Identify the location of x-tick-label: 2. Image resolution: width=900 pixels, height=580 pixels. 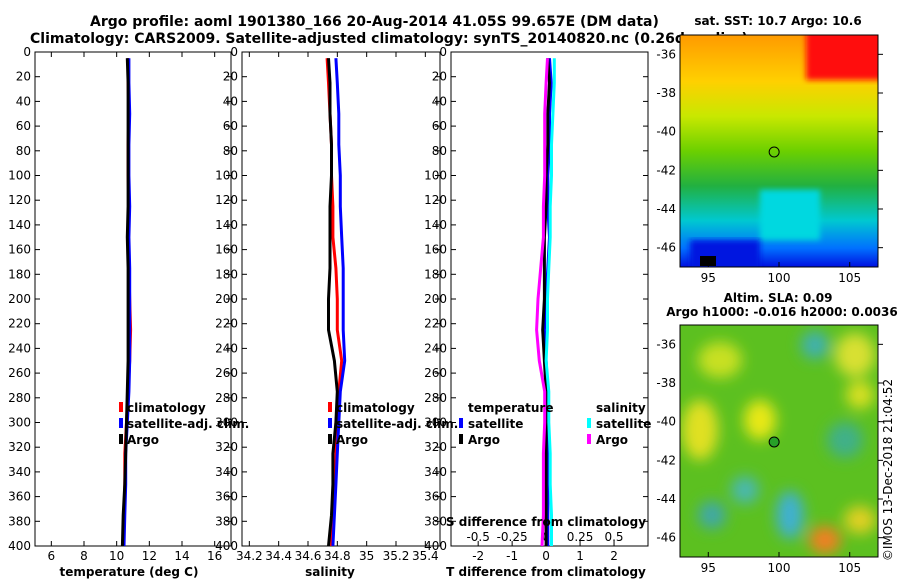
(614, 556).